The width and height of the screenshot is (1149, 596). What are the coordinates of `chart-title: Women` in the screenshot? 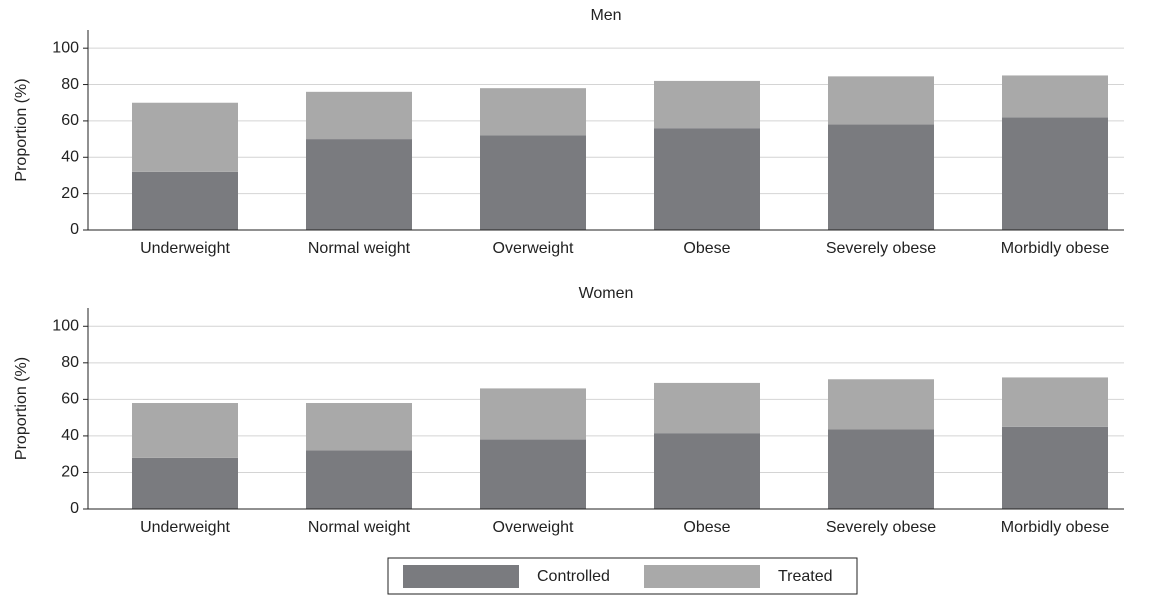 It's located at (606, 293).